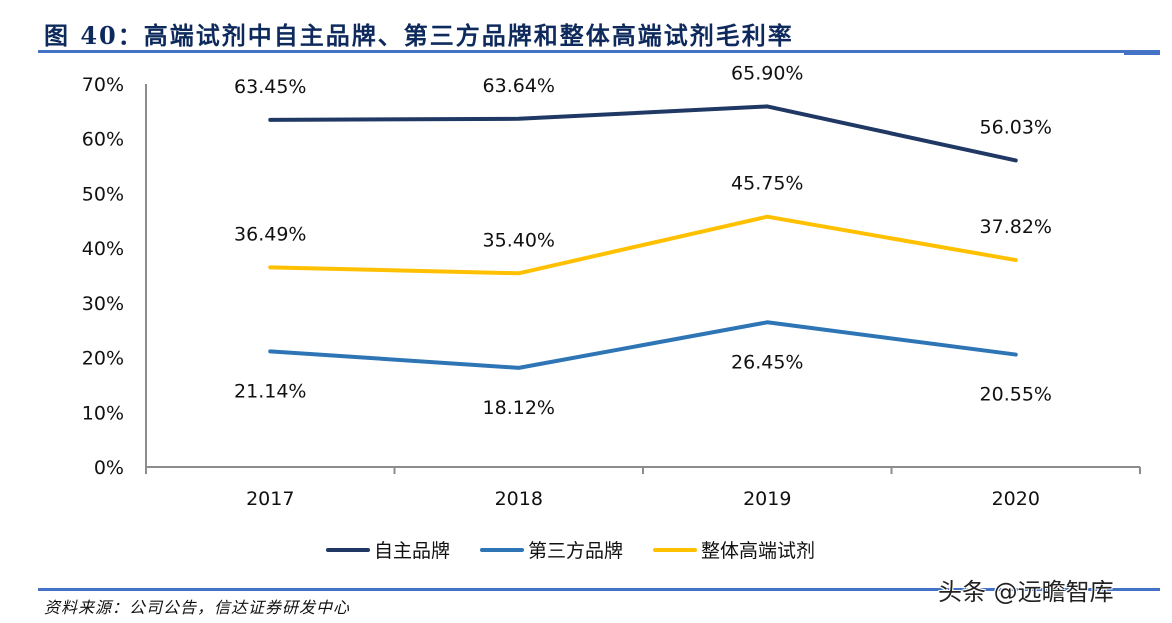 The height and width of the screenshot is (623, 1172). What do you see at coordinates (270, 499) in the screenshot?
I see `x-tick-label: 2017` at bounding box center [270, 499].